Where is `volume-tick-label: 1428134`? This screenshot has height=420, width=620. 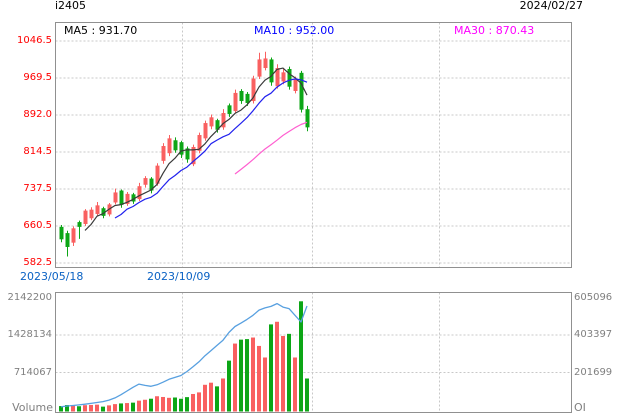 volume-tick-label: 1428134 is located at coordinates (29, 334).